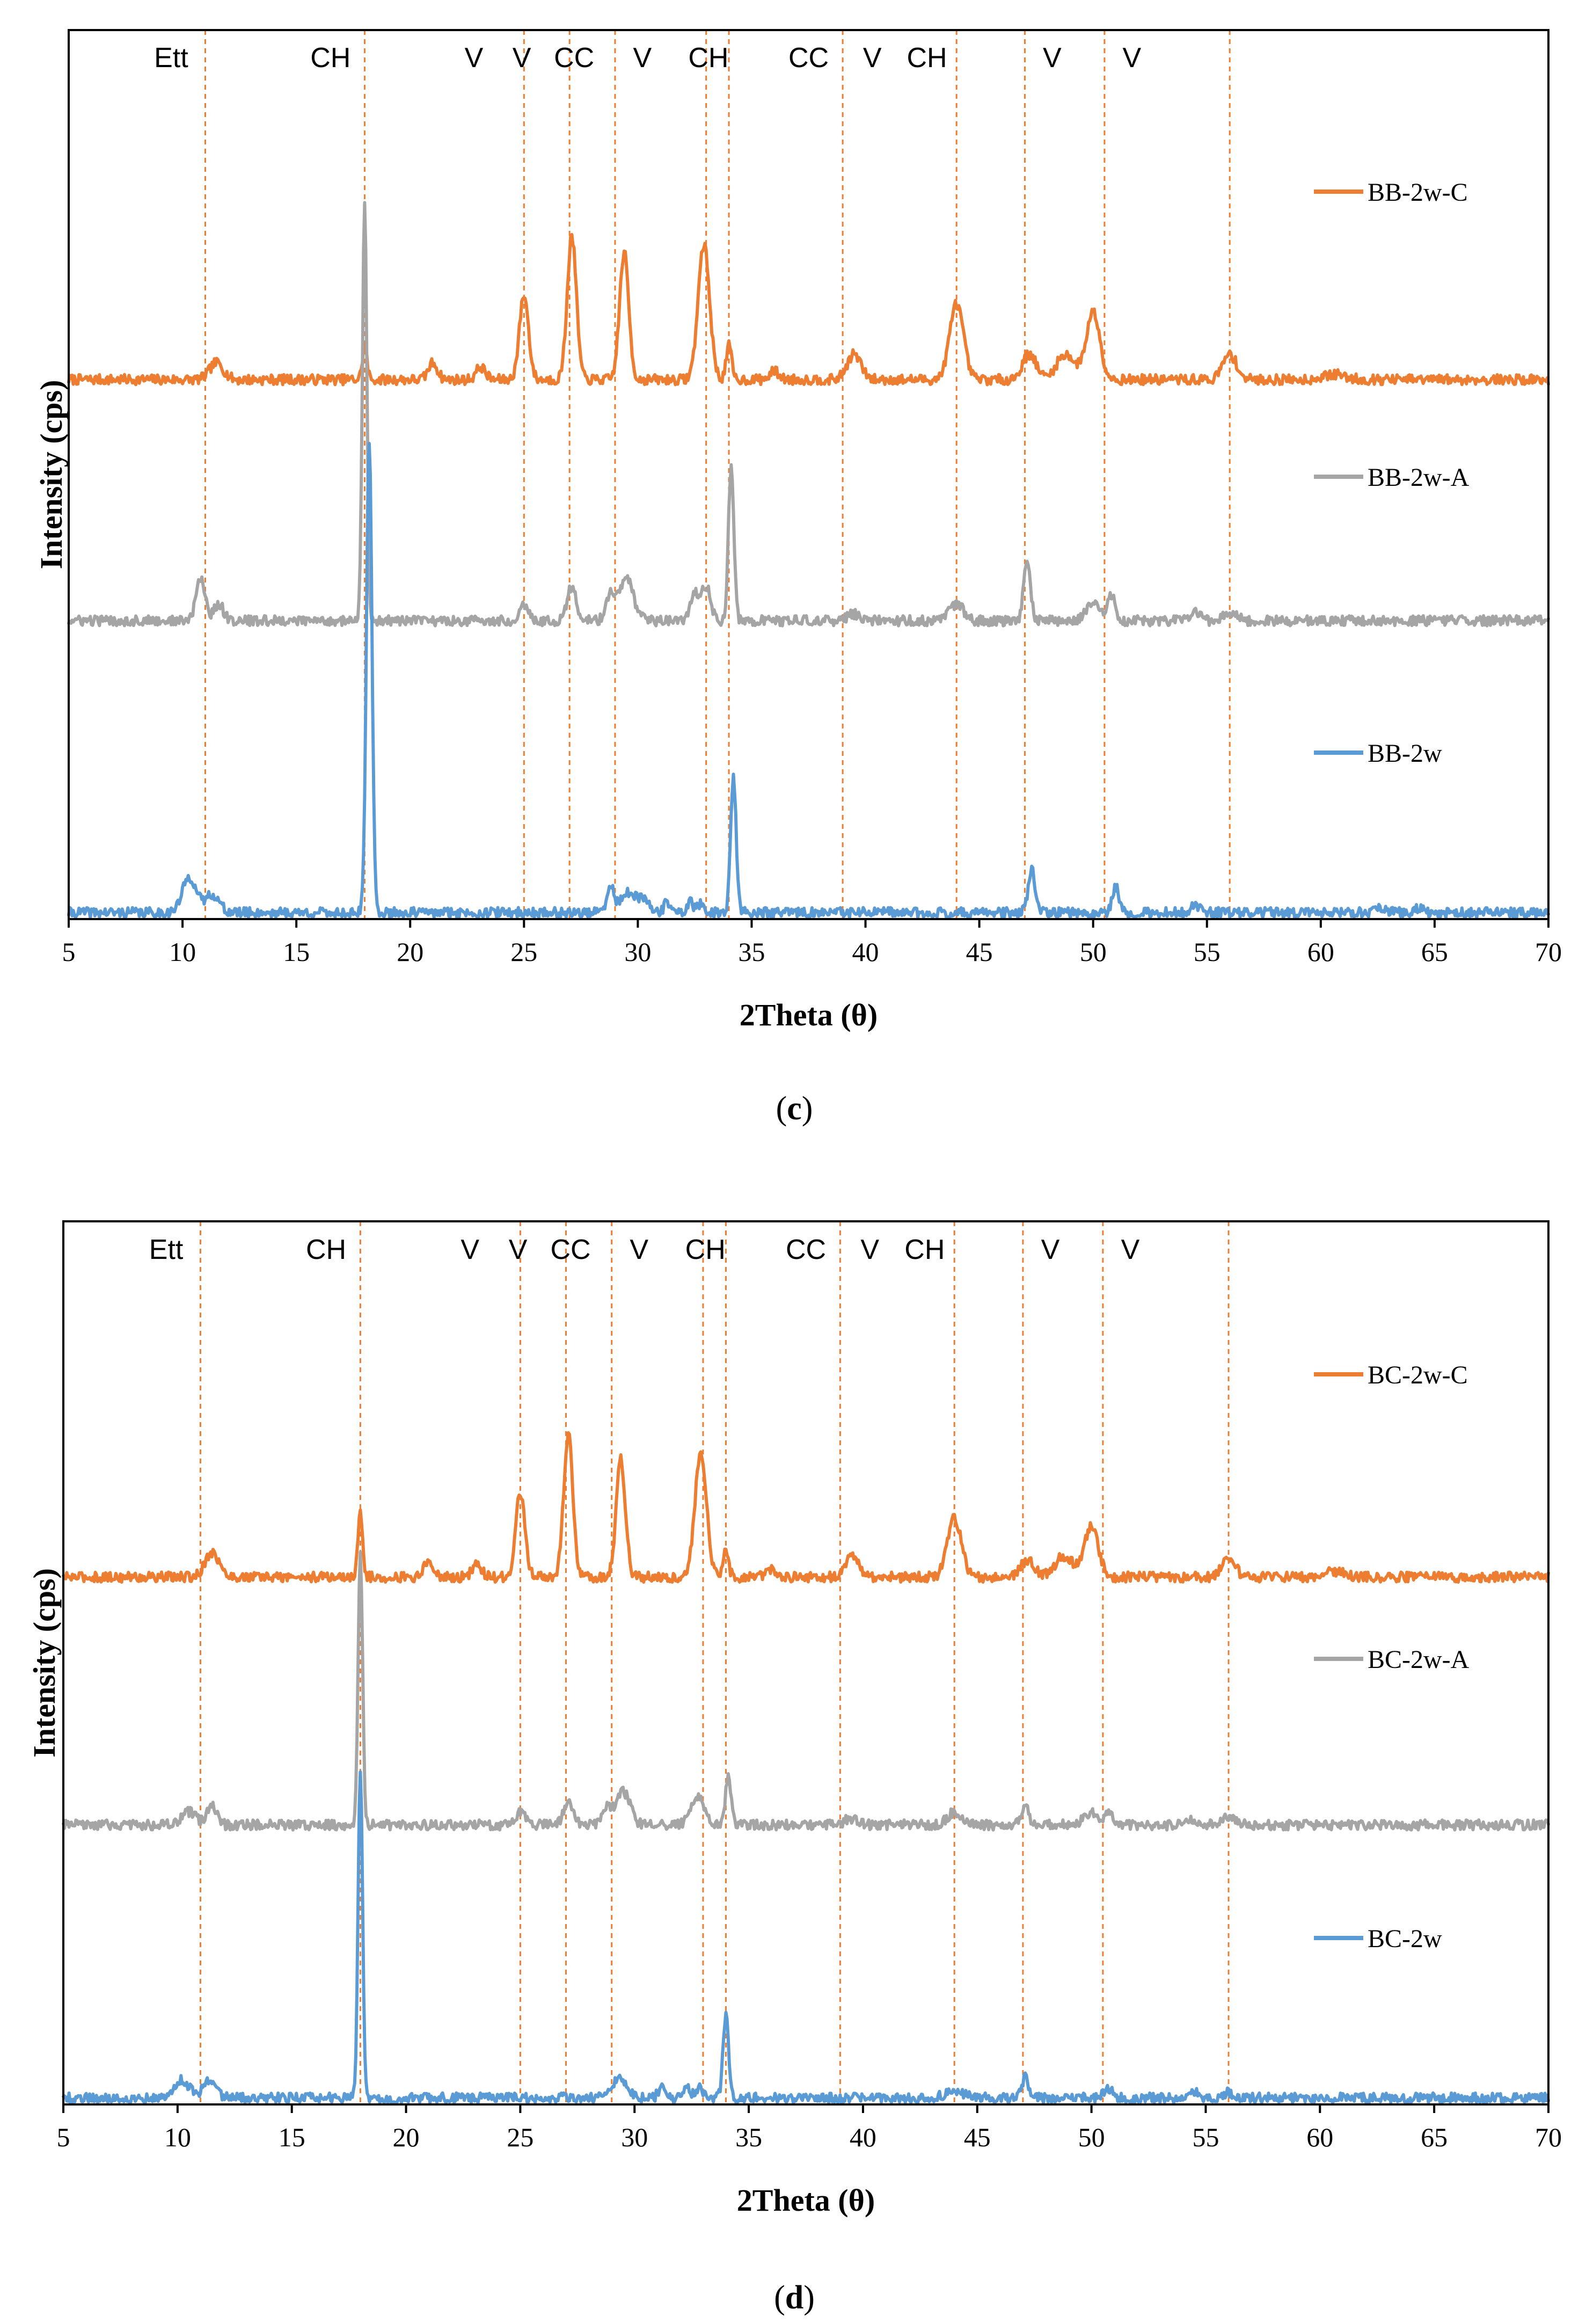 Image resolution: width=1586 pixels, height=2324 pixels. I want to click on panel-caption-letter: d, so click(794, 2297).